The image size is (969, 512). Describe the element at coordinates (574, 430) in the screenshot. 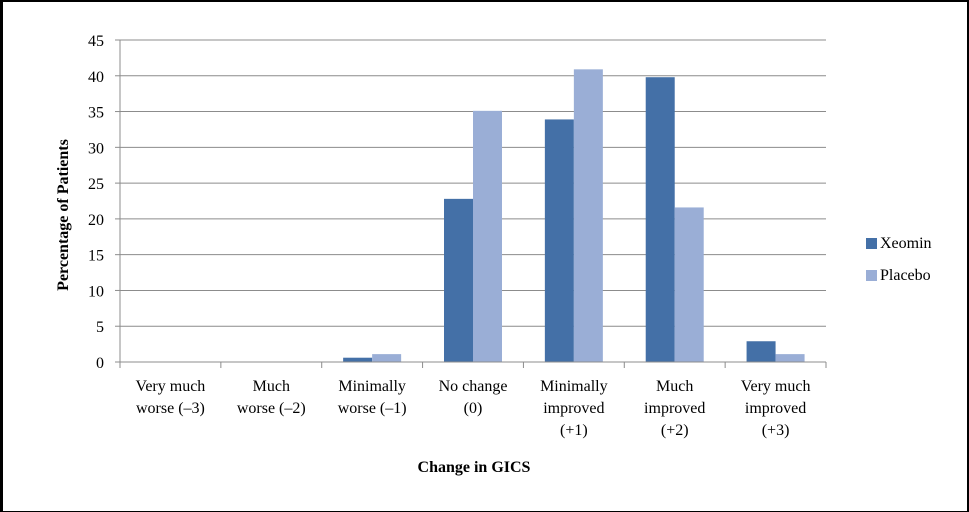

I see `x-category-label: (+1)` at that location.